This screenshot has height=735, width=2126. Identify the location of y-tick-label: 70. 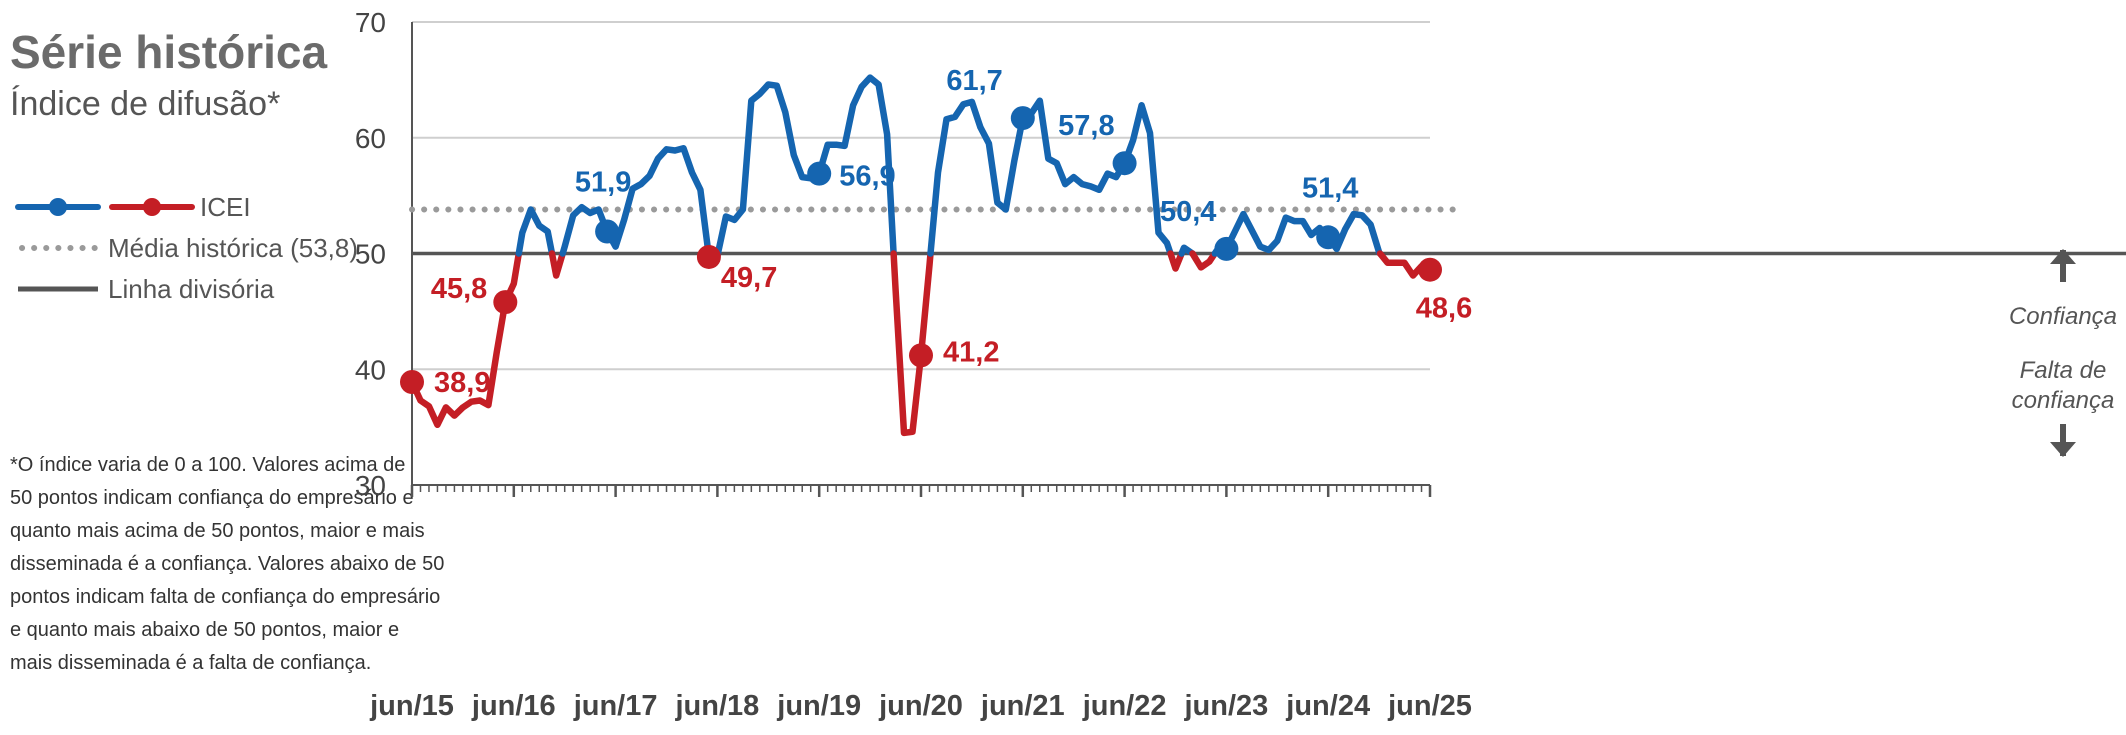
(370, 22).